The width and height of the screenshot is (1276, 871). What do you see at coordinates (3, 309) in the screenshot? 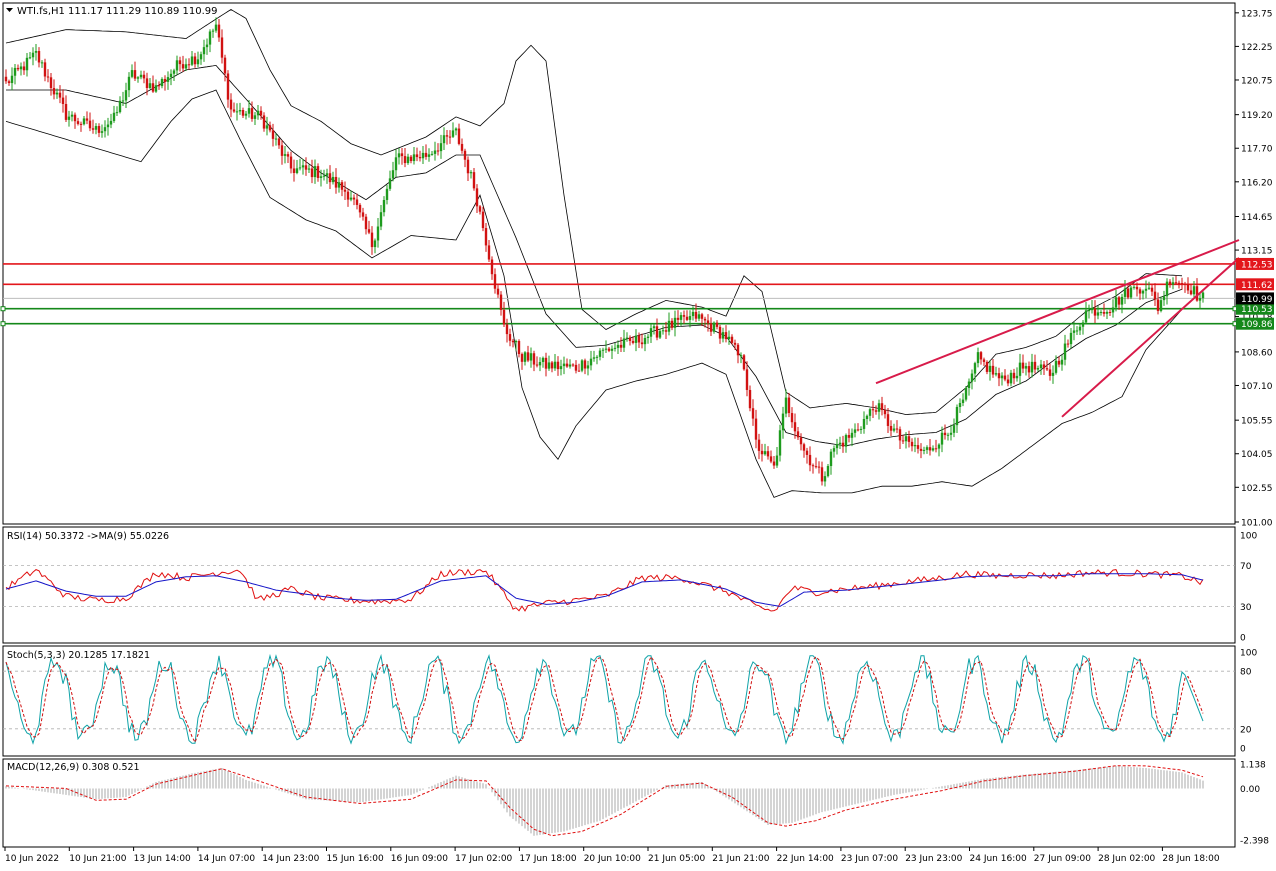
I see `level-handle-left` at bounding box center [3, 309].